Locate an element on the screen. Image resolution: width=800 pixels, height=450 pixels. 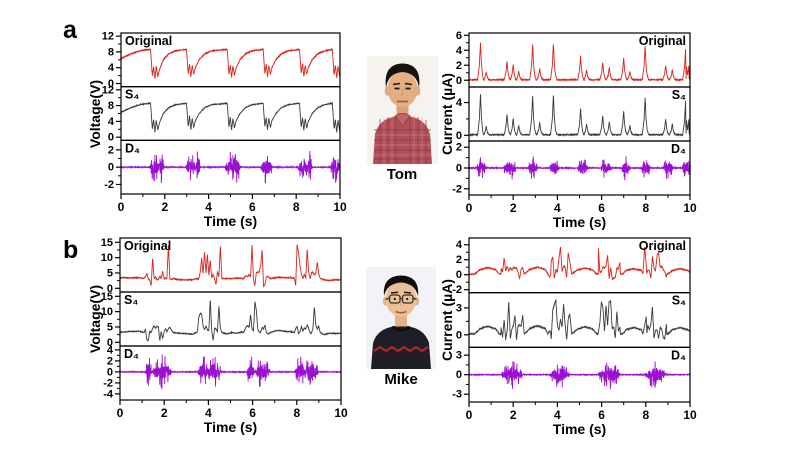
mike-photo: Mike is located at coordinates (401, 327).